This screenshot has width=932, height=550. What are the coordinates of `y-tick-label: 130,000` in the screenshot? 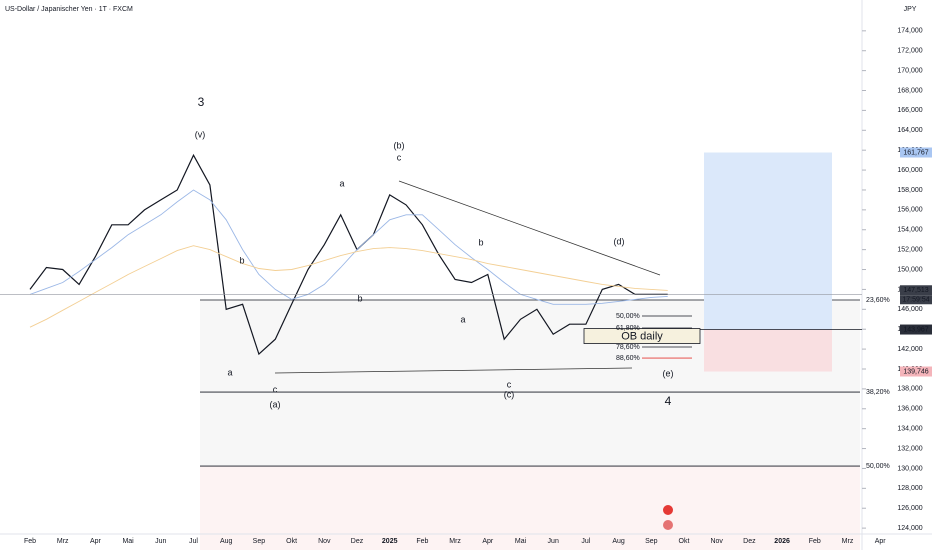 It's located at (909, 468).